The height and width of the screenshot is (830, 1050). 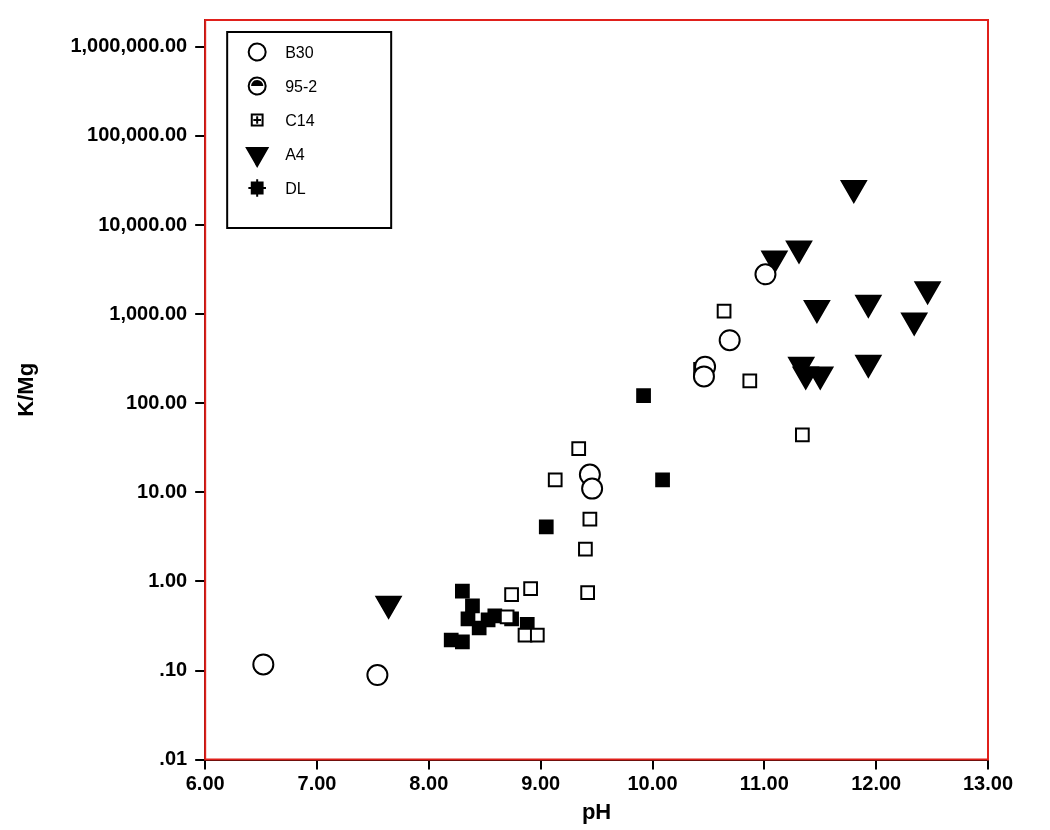 What do you see at coordinates (541, 783) in the screenshot?
I see `x-tick-label: 9.00` at bounding box center [541, 783].